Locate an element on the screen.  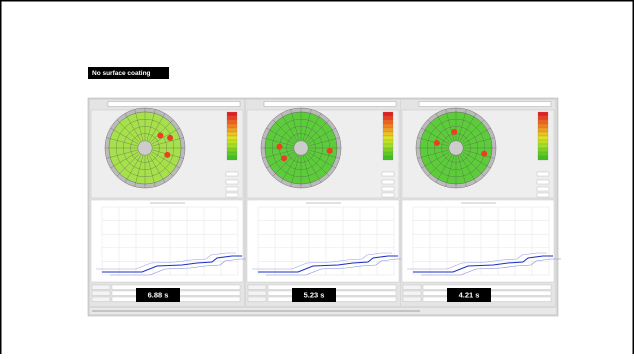
panel: 5.23 s is located at coordinates (326, 203).